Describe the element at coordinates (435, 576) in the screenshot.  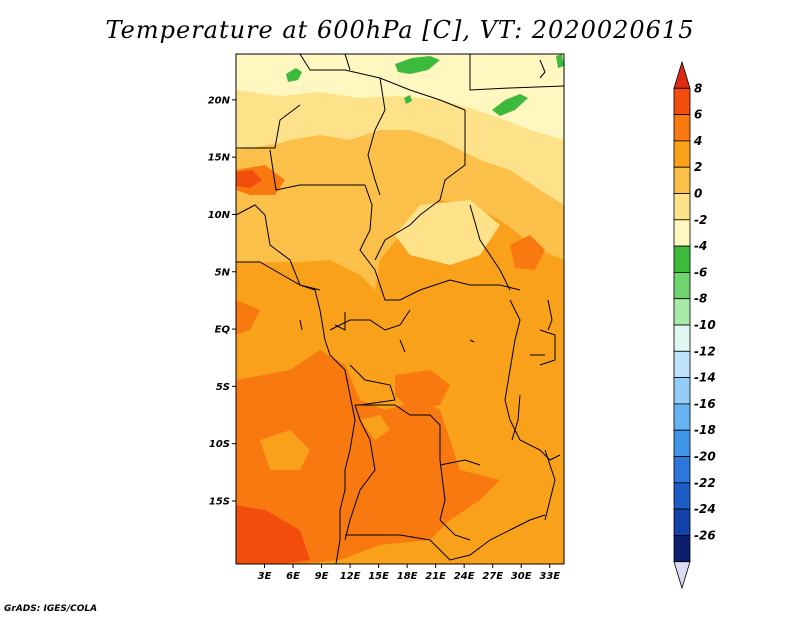
I see `x-tick-label: 21E` at that location.